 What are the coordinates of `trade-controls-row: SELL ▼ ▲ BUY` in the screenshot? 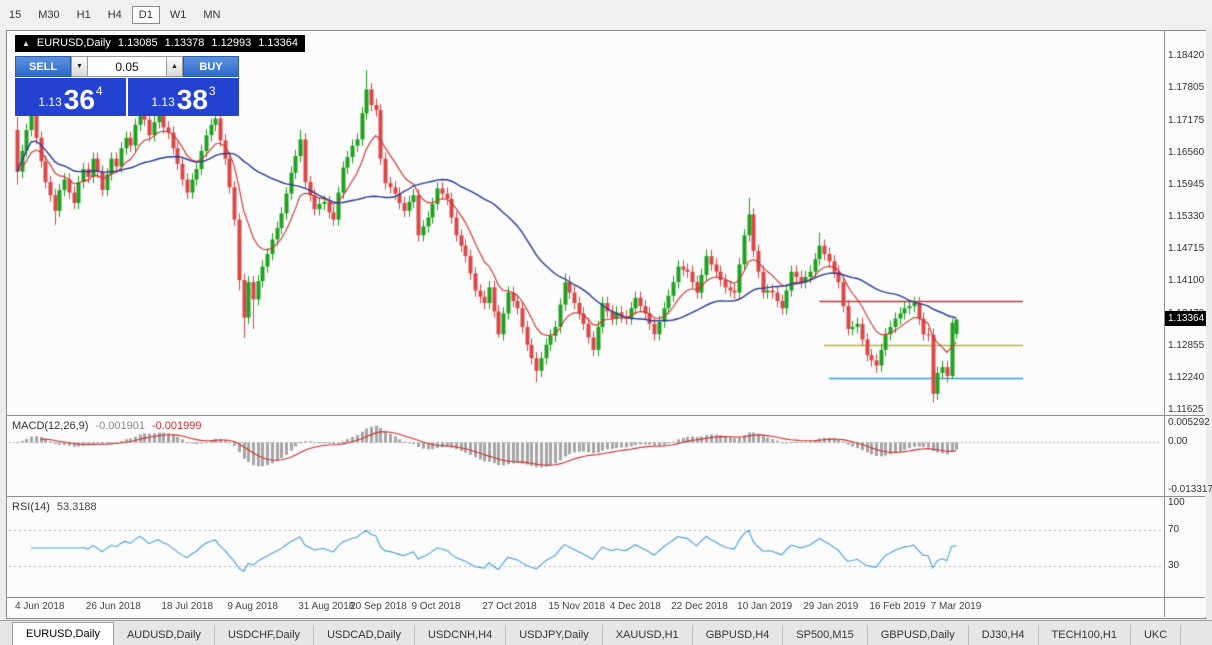 It's located at (127, 66).